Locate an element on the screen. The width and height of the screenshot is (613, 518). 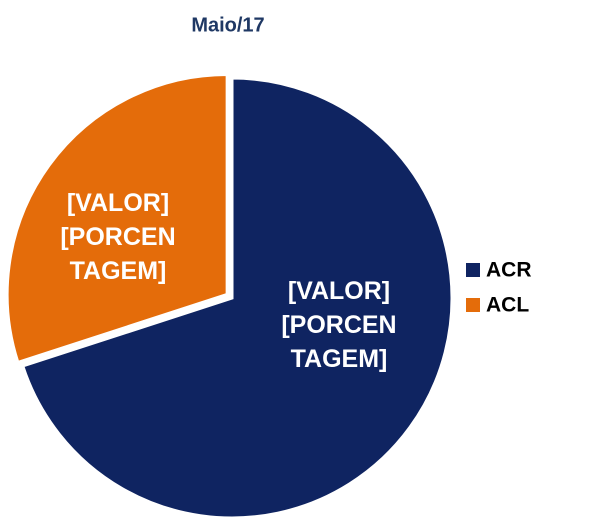
legend-label: ACL is located at coordinates (507, 305).